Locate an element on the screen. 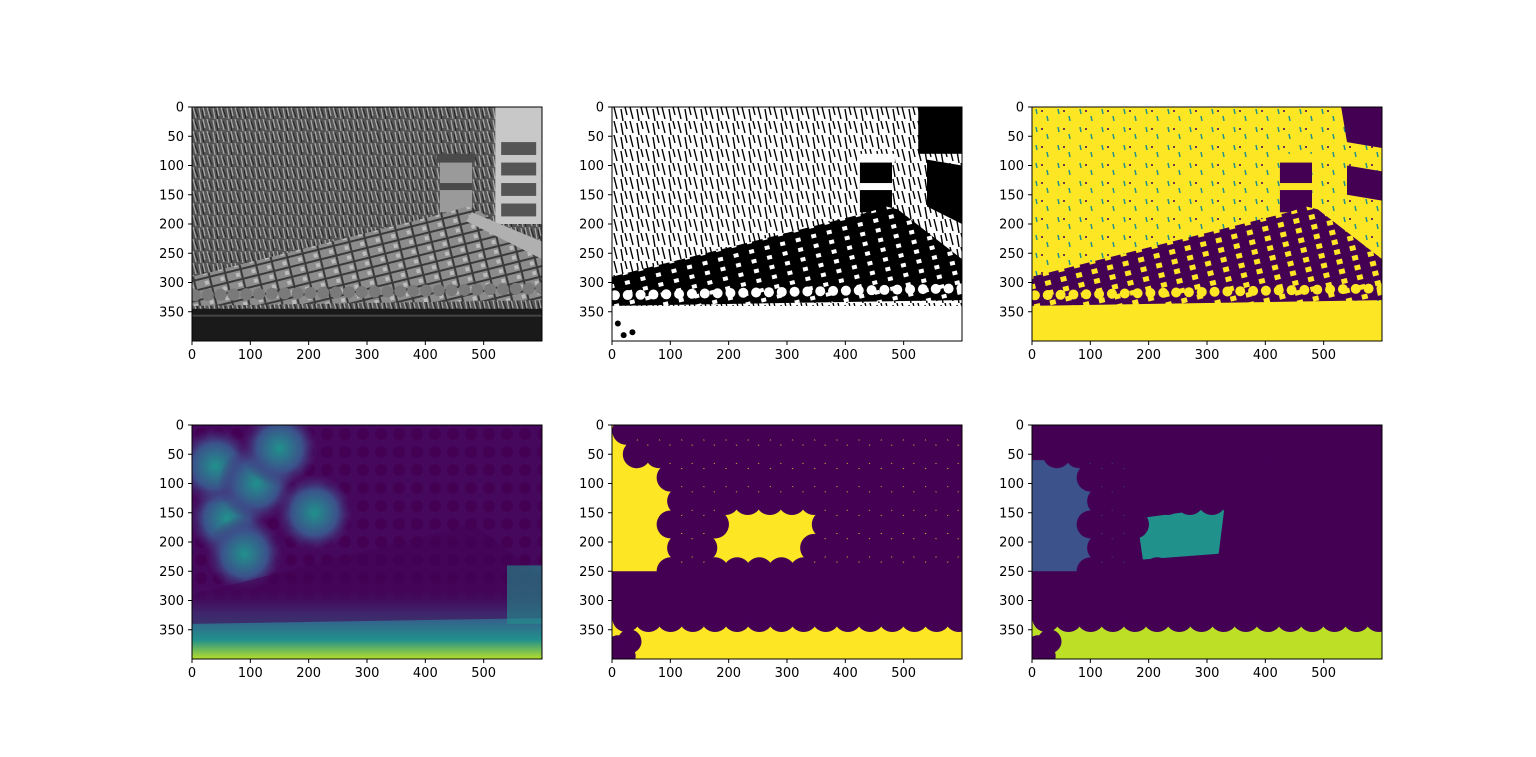  panel-3-image is located at coordinates (1207, 224).